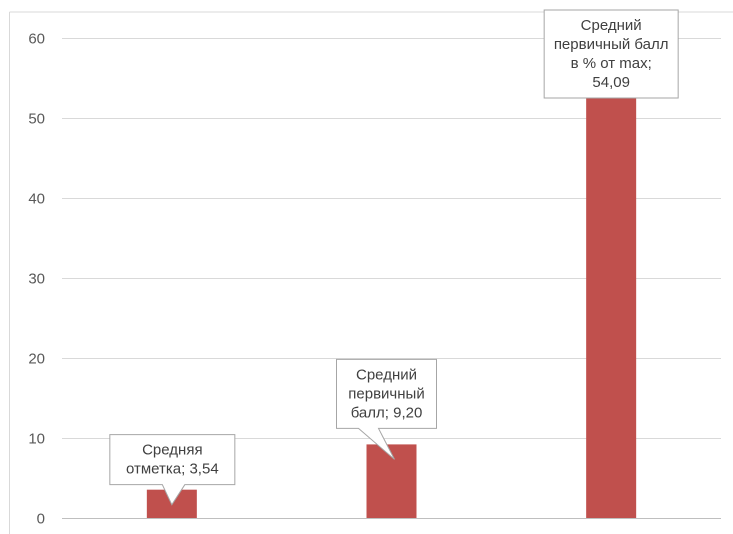  I want to click on data-label: 54,09, so click(611, 82).